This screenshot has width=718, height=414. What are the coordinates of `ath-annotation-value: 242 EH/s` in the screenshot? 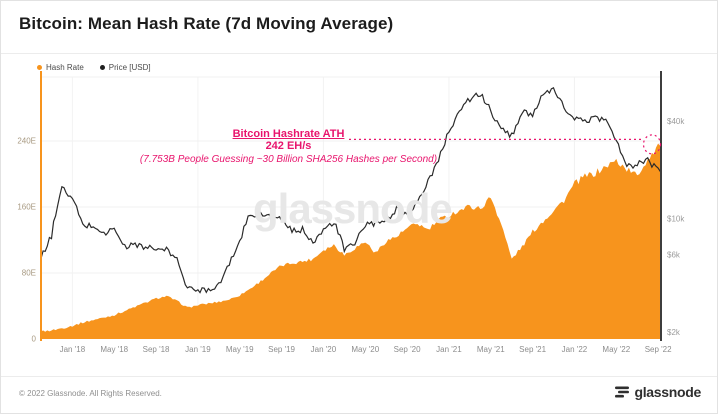 It's located at (288, 146).